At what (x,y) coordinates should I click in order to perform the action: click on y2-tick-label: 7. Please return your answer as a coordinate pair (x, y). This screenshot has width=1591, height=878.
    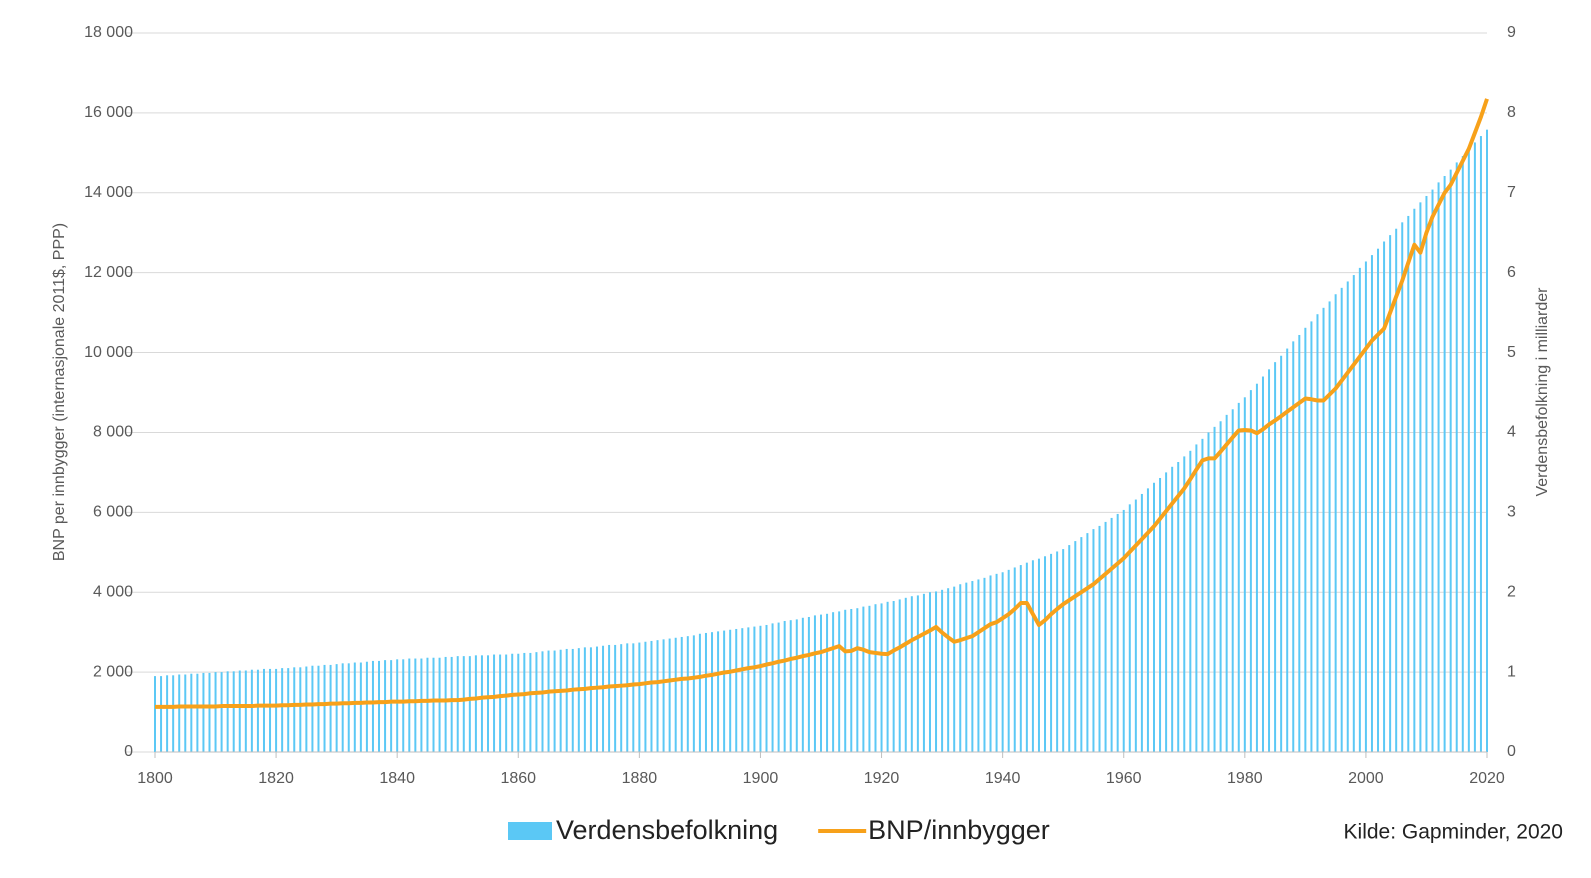
    Looking at the image, I should click on (1511, 192).